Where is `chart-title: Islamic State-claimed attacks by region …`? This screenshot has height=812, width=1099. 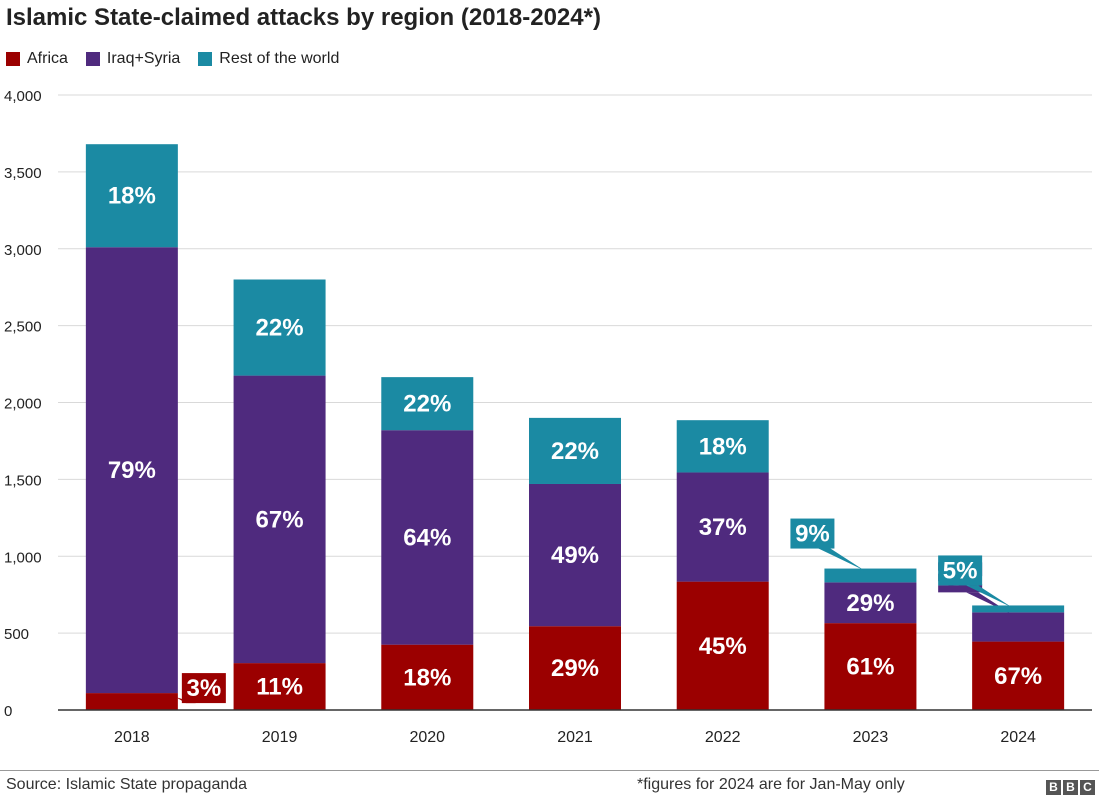 chart-title: Islamic State-claimed attacks by region … is located at coordinates (303, 17).